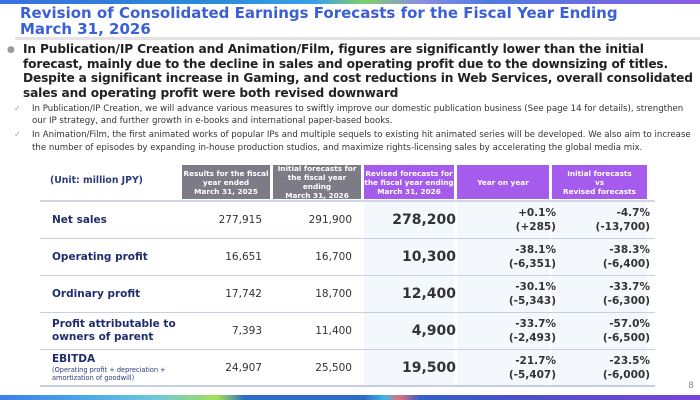 Image resolution: width=700 pixels, height=400 pixels. I want to click on page-number: 8, so click(691, 386).